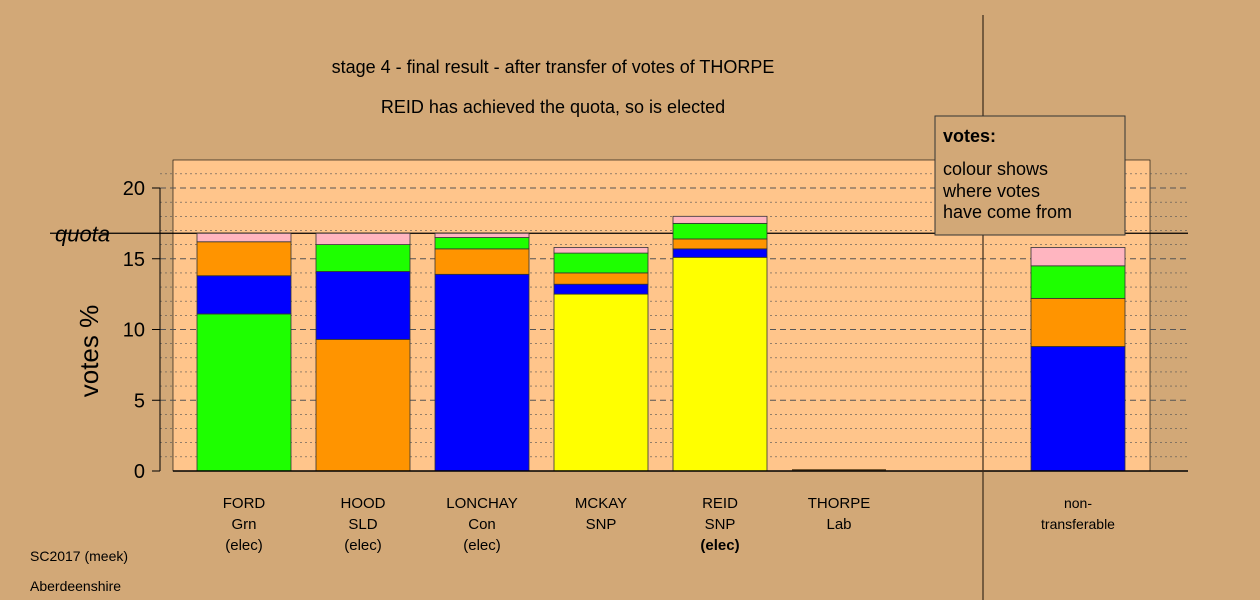  Describe the element at coordinates (838, 524) in the screenshot. I see `category-label: Lab` at that location.